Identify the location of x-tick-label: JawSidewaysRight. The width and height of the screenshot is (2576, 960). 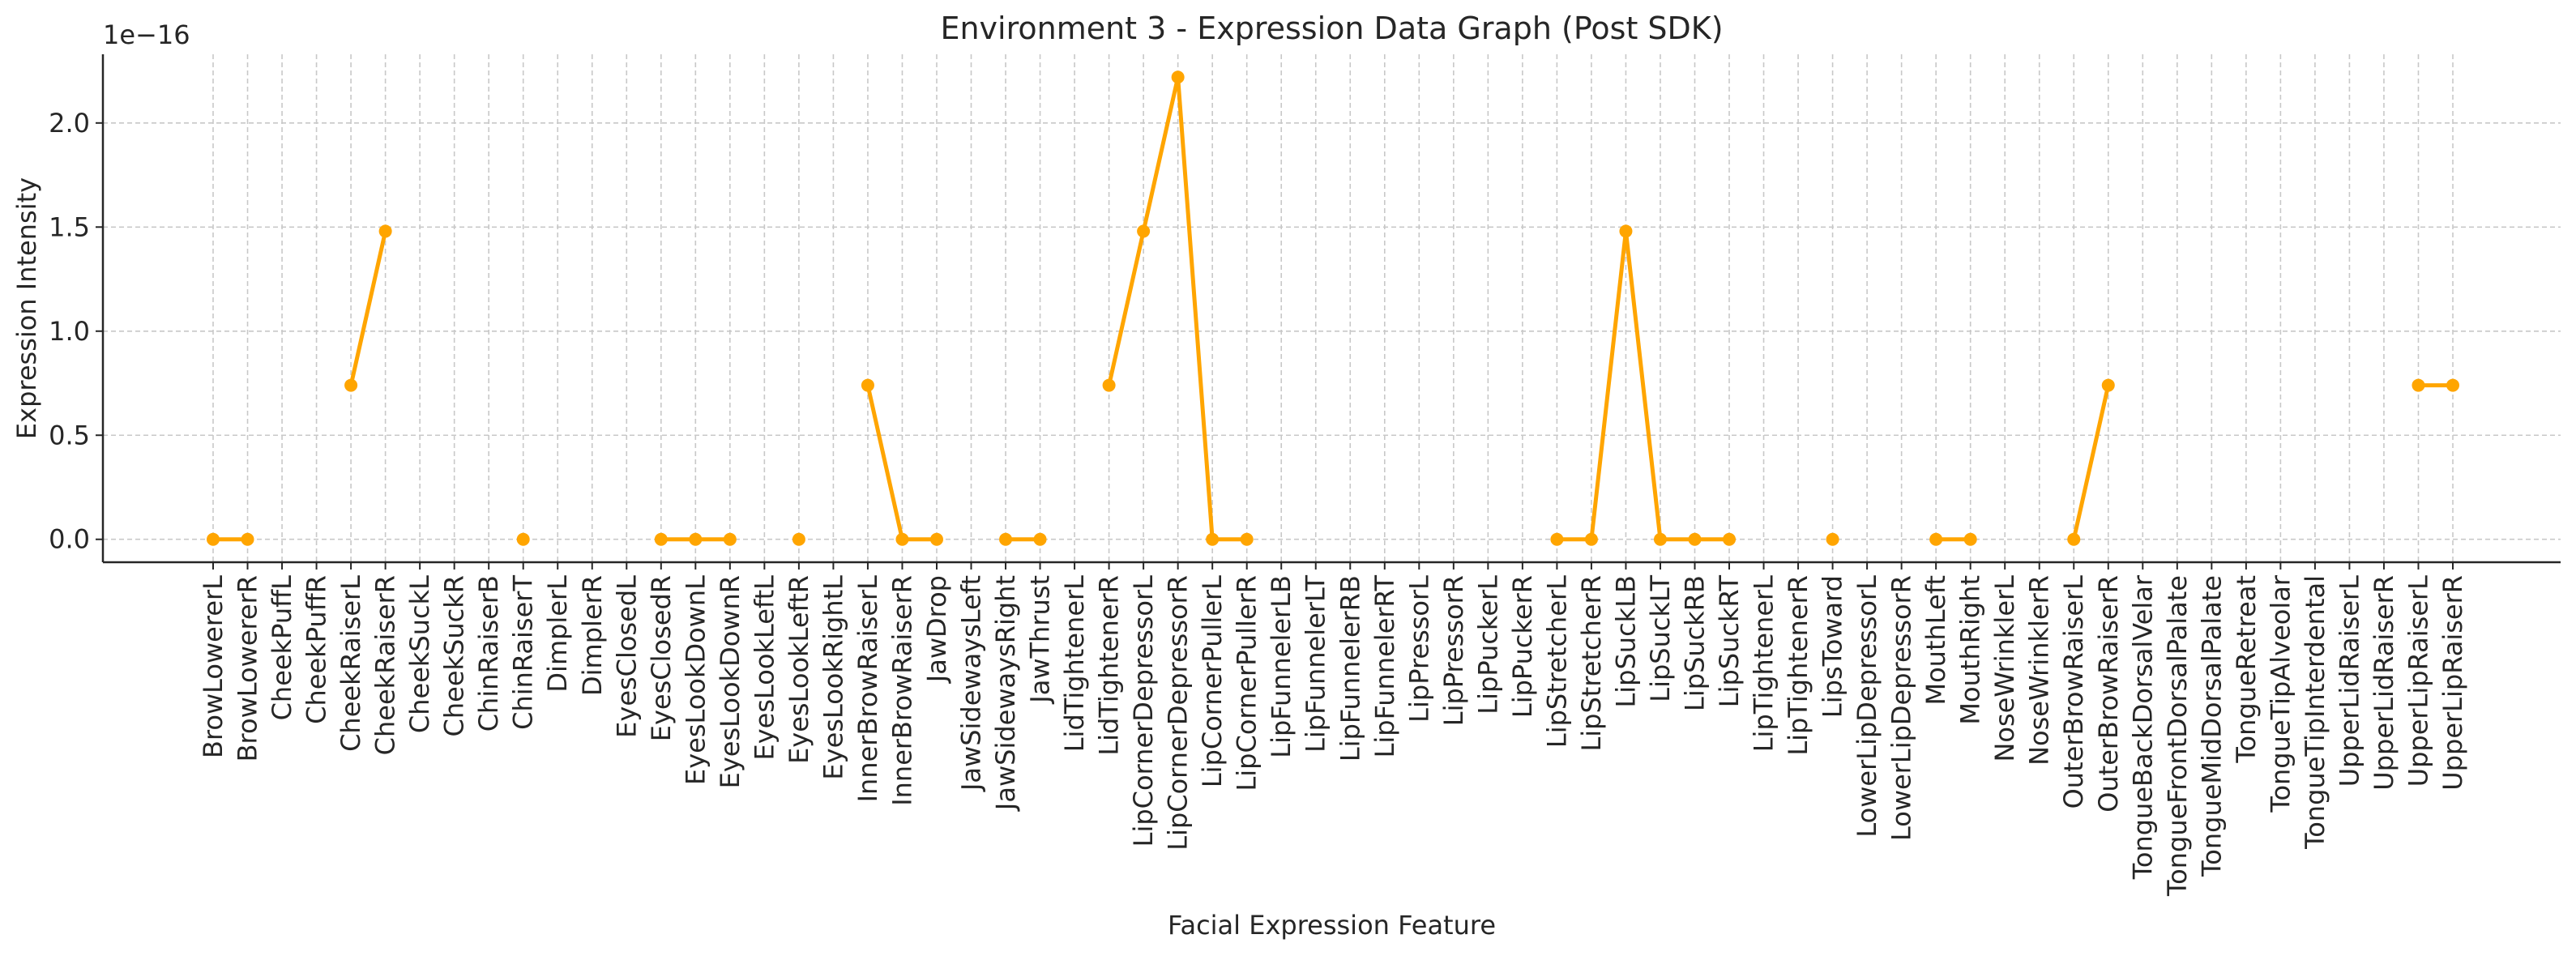
(1005, 693).